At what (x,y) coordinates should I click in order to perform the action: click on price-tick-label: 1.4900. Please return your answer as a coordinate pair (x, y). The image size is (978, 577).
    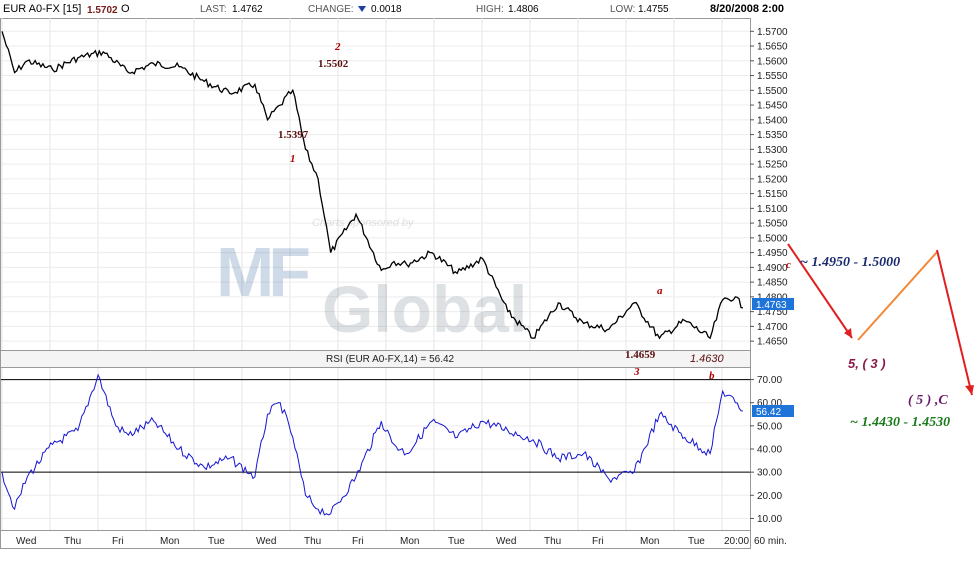
    Looking at the image, I should click on (772, 268).